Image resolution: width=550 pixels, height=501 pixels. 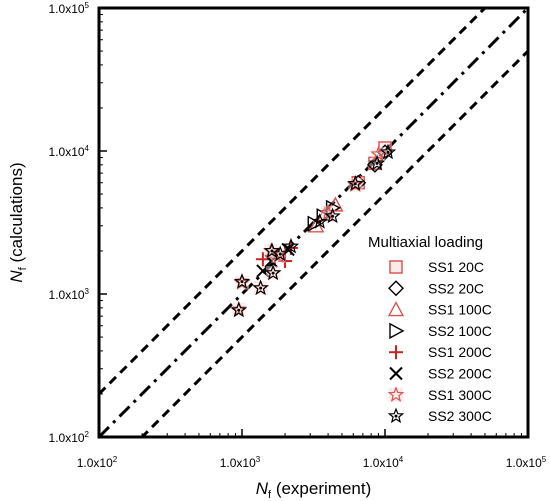 I want to click on legend-item-ss2-20c: SS2 20C, so click(x=436, y=288).